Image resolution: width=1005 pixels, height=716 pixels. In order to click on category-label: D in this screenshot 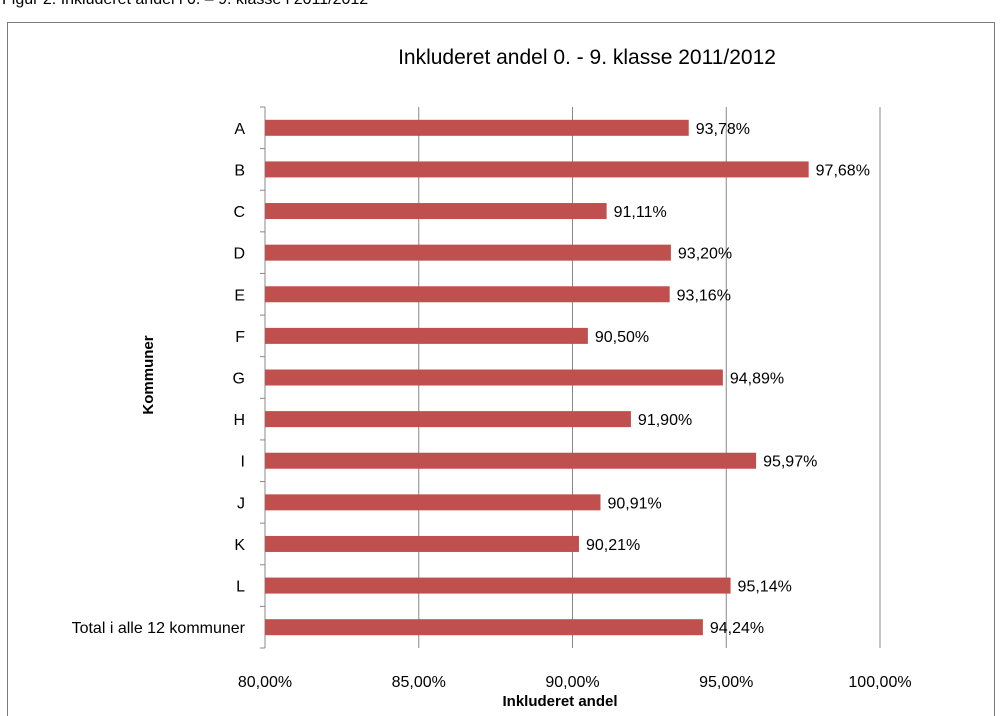, I will do `click(239, 254)`.